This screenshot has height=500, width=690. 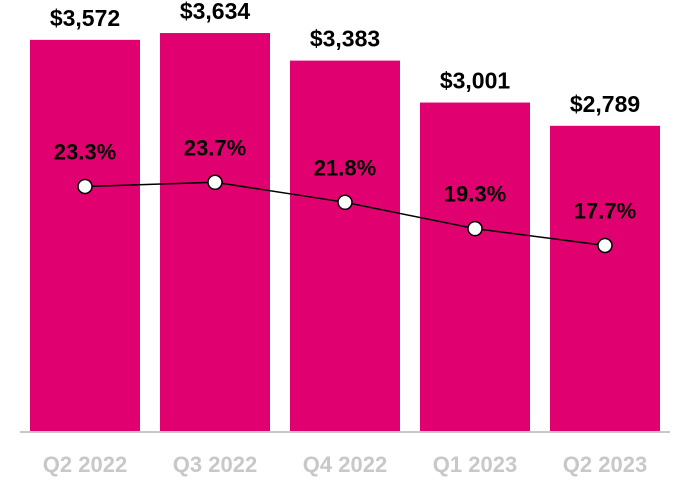 What do you see at coordinates (605, 279) in the screenshot?
I see `bar-q2-2023` at bounding box center [605, 279].